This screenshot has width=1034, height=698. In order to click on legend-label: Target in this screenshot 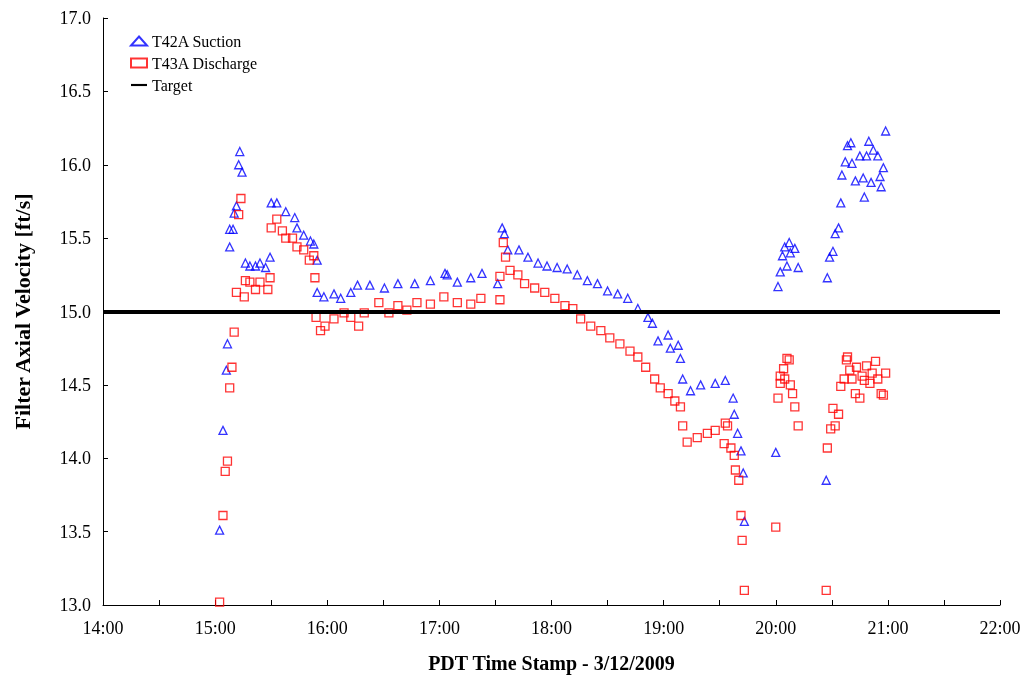, I will do `click(172, 85)`.